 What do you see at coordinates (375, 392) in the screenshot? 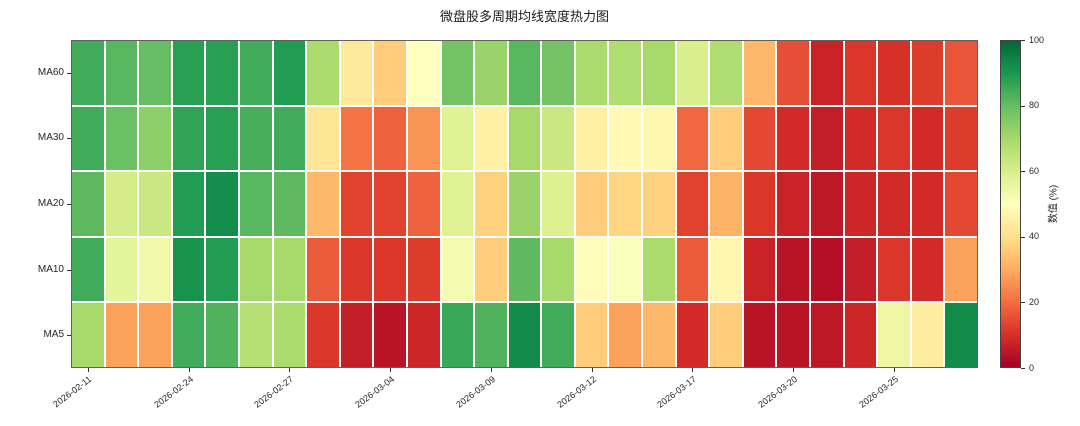
I see `x-tick-label: 2026-03-04` at bounding box center [375, 392].